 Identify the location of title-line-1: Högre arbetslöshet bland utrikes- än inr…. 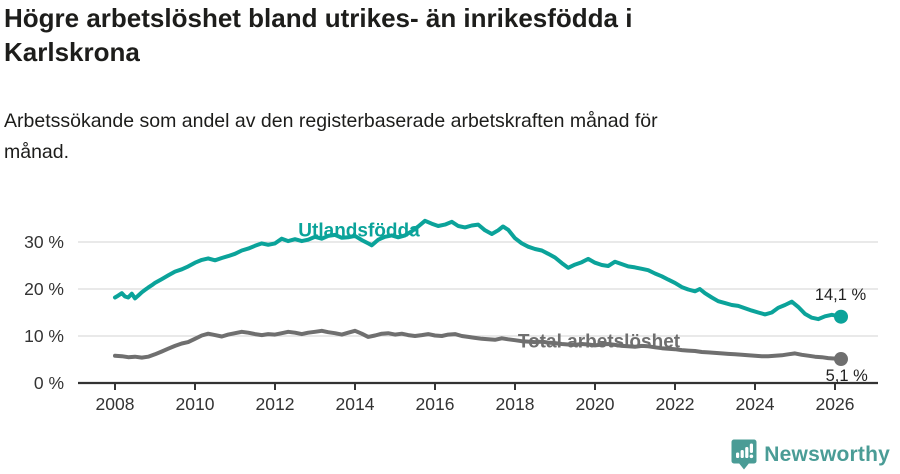
(318, 18).